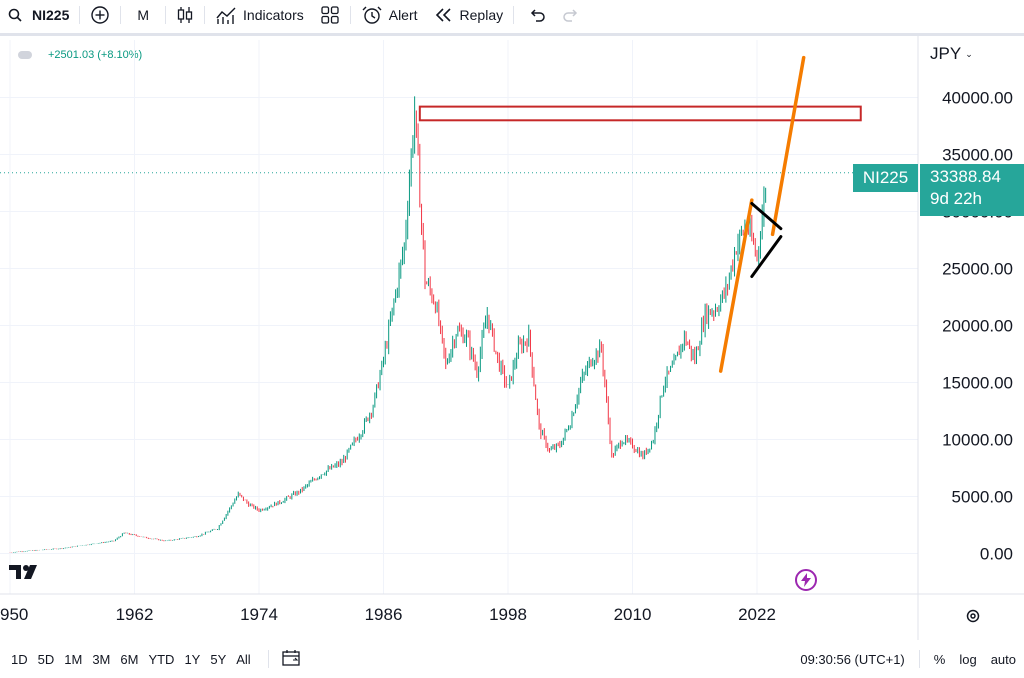 This screenshot has width=1024, height=678. I want to click on chart-type-button, so click(185, 15).